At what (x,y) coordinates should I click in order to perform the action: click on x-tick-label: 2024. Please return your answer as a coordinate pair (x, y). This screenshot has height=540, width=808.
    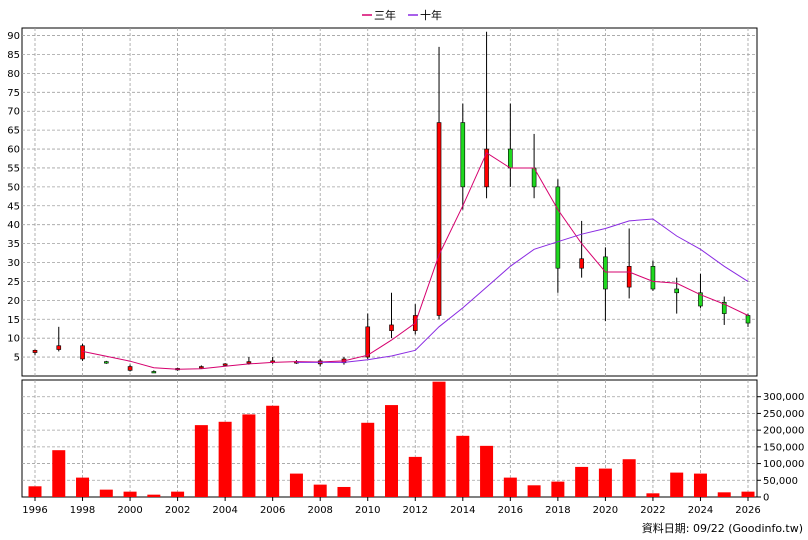
    Looking at the image, I should click on (700, 510).